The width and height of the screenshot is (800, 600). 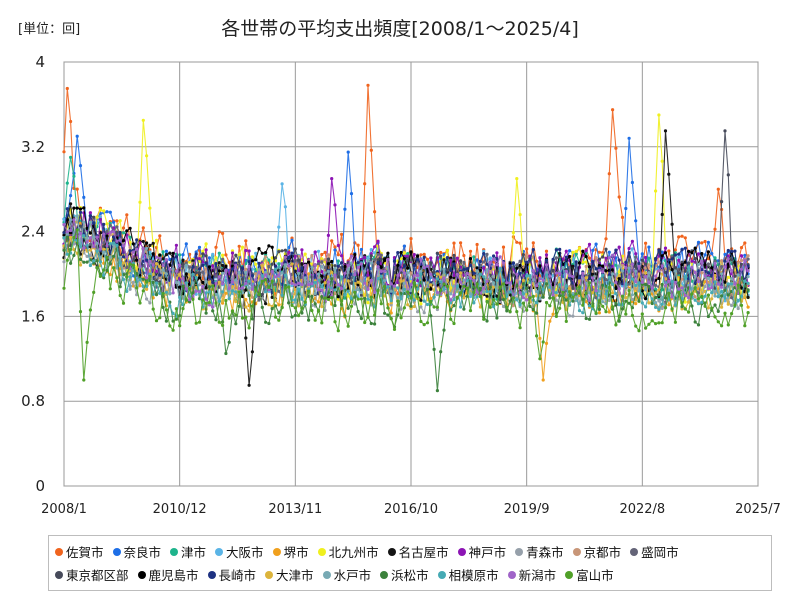 What do you see at coordinates (97, 575) in the screenshot?
I see `legend-label: 東京都区部` at bounding box center [97, 575].